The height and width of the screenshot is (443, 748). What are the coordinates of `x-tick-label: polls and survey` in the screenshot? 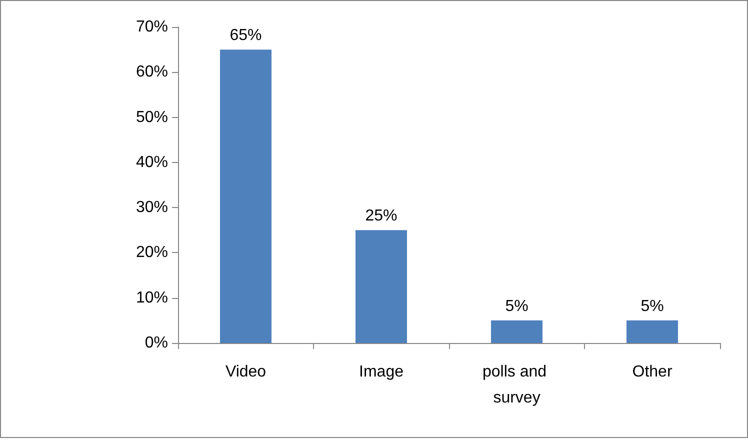 It's located at (516, 385).